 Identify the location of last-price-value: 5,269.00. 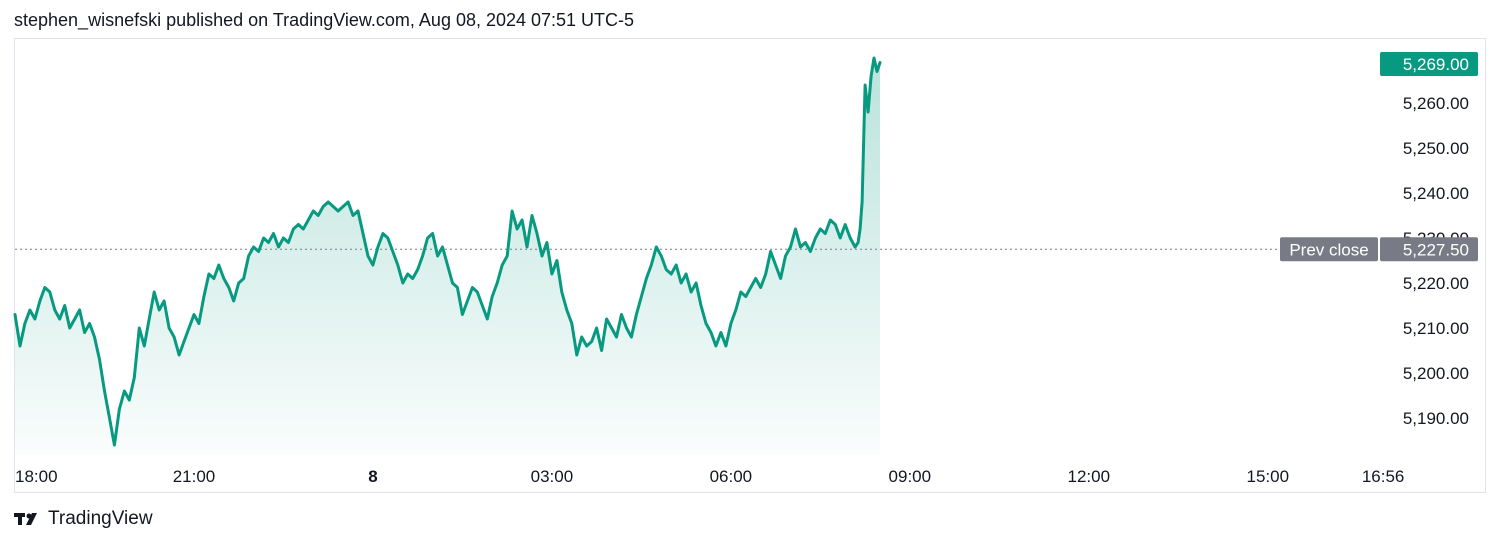
(1436, 64).